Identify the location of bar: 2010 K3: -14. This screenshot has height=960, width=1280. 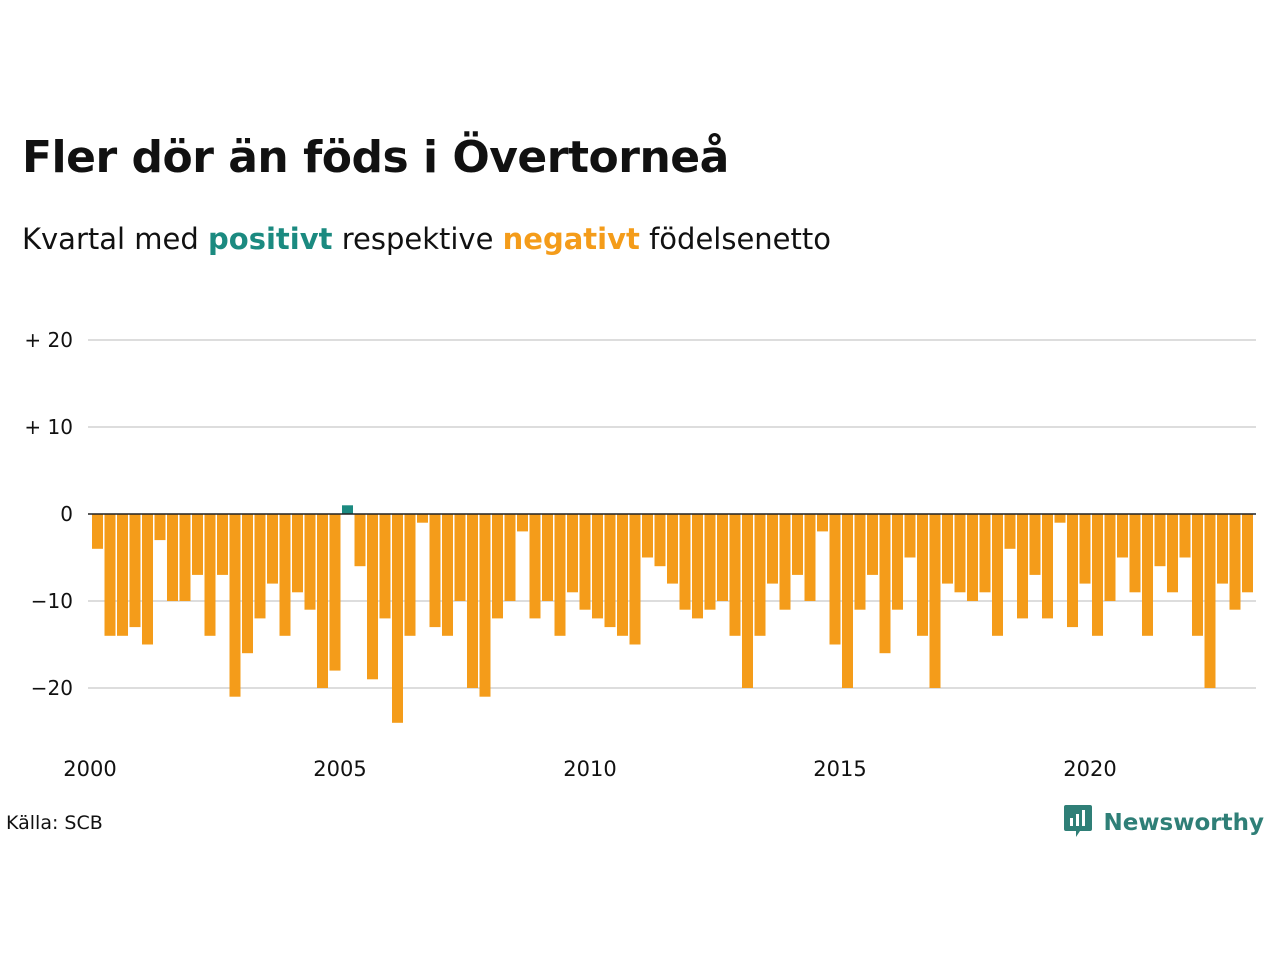
(622, 575).